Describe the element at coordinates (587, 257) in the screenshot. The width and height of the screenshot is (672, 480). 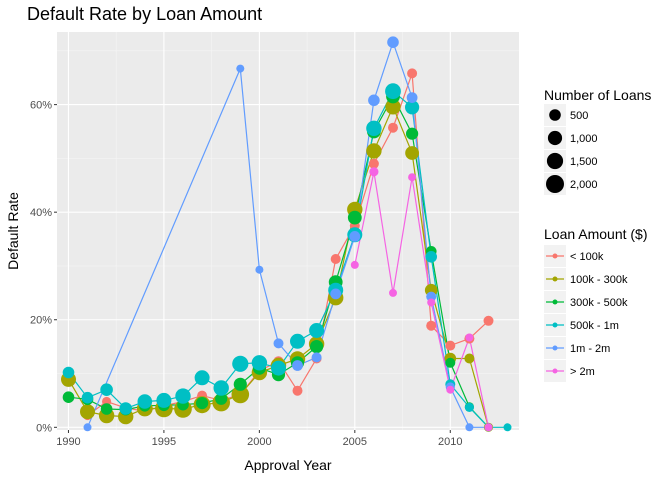
I see `color-legend-label: < 100k` at that location.